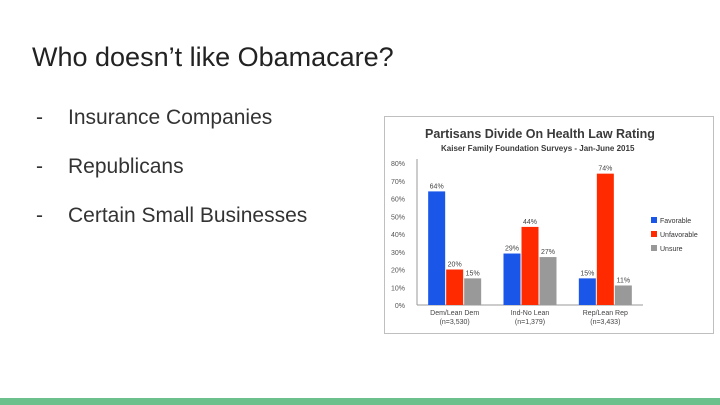  Describe the element at coordinates (126, 166) in the screenshot. I see `bullet-text: Republicans` at that location.